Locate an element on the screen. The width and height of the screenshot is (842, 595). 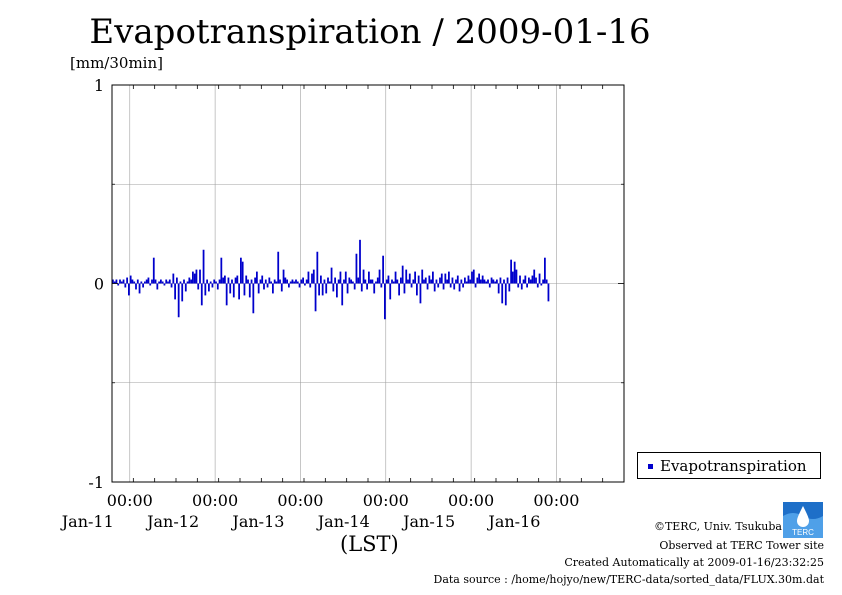
y-axis-unit-label: [mm/30min] is located at coordinates (116, 63).